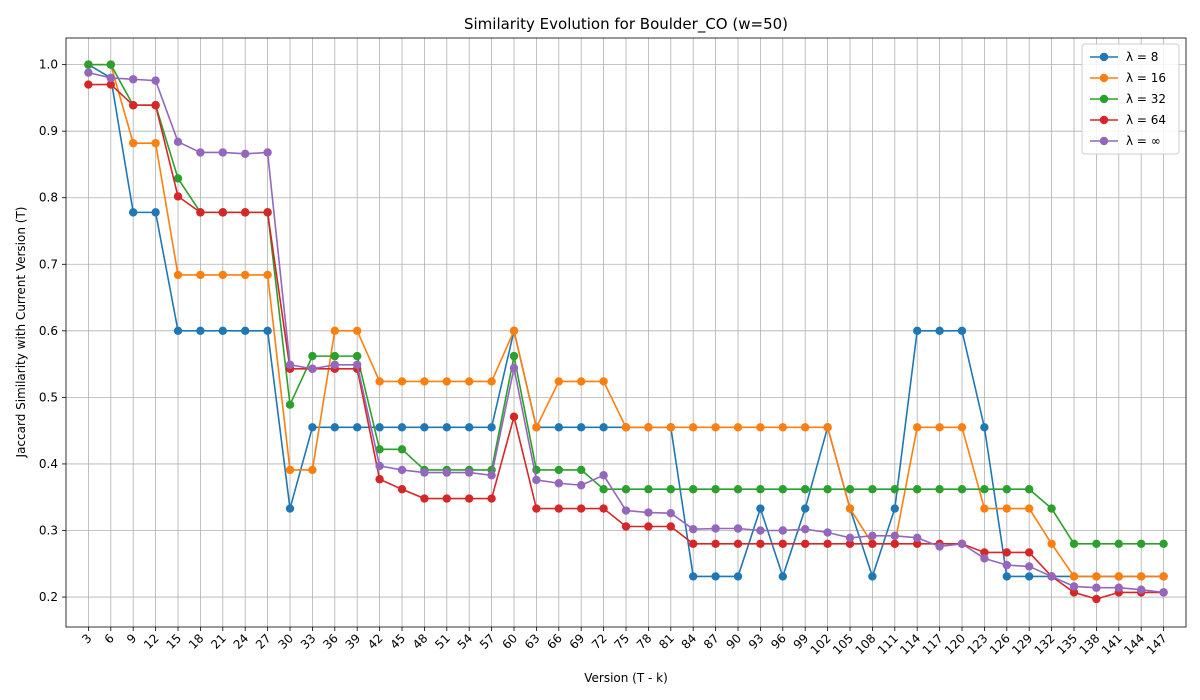 The width and height of the screenshot is (1200, 700). I want to click on legend-item: λ = 64, so click(1128, 120).